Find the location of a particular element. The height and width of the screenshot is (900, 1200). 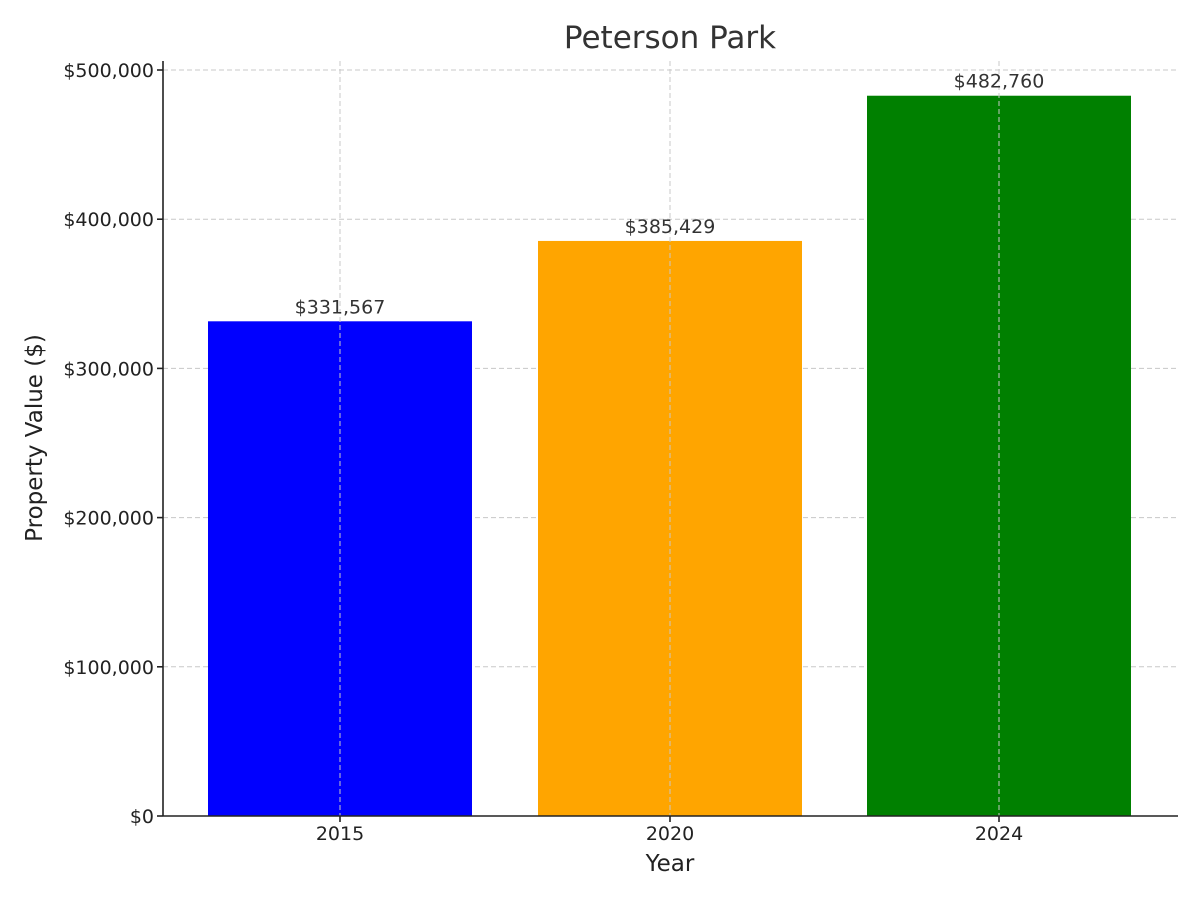

x-tick-label: 2020 is located at coordinates (670, 834).